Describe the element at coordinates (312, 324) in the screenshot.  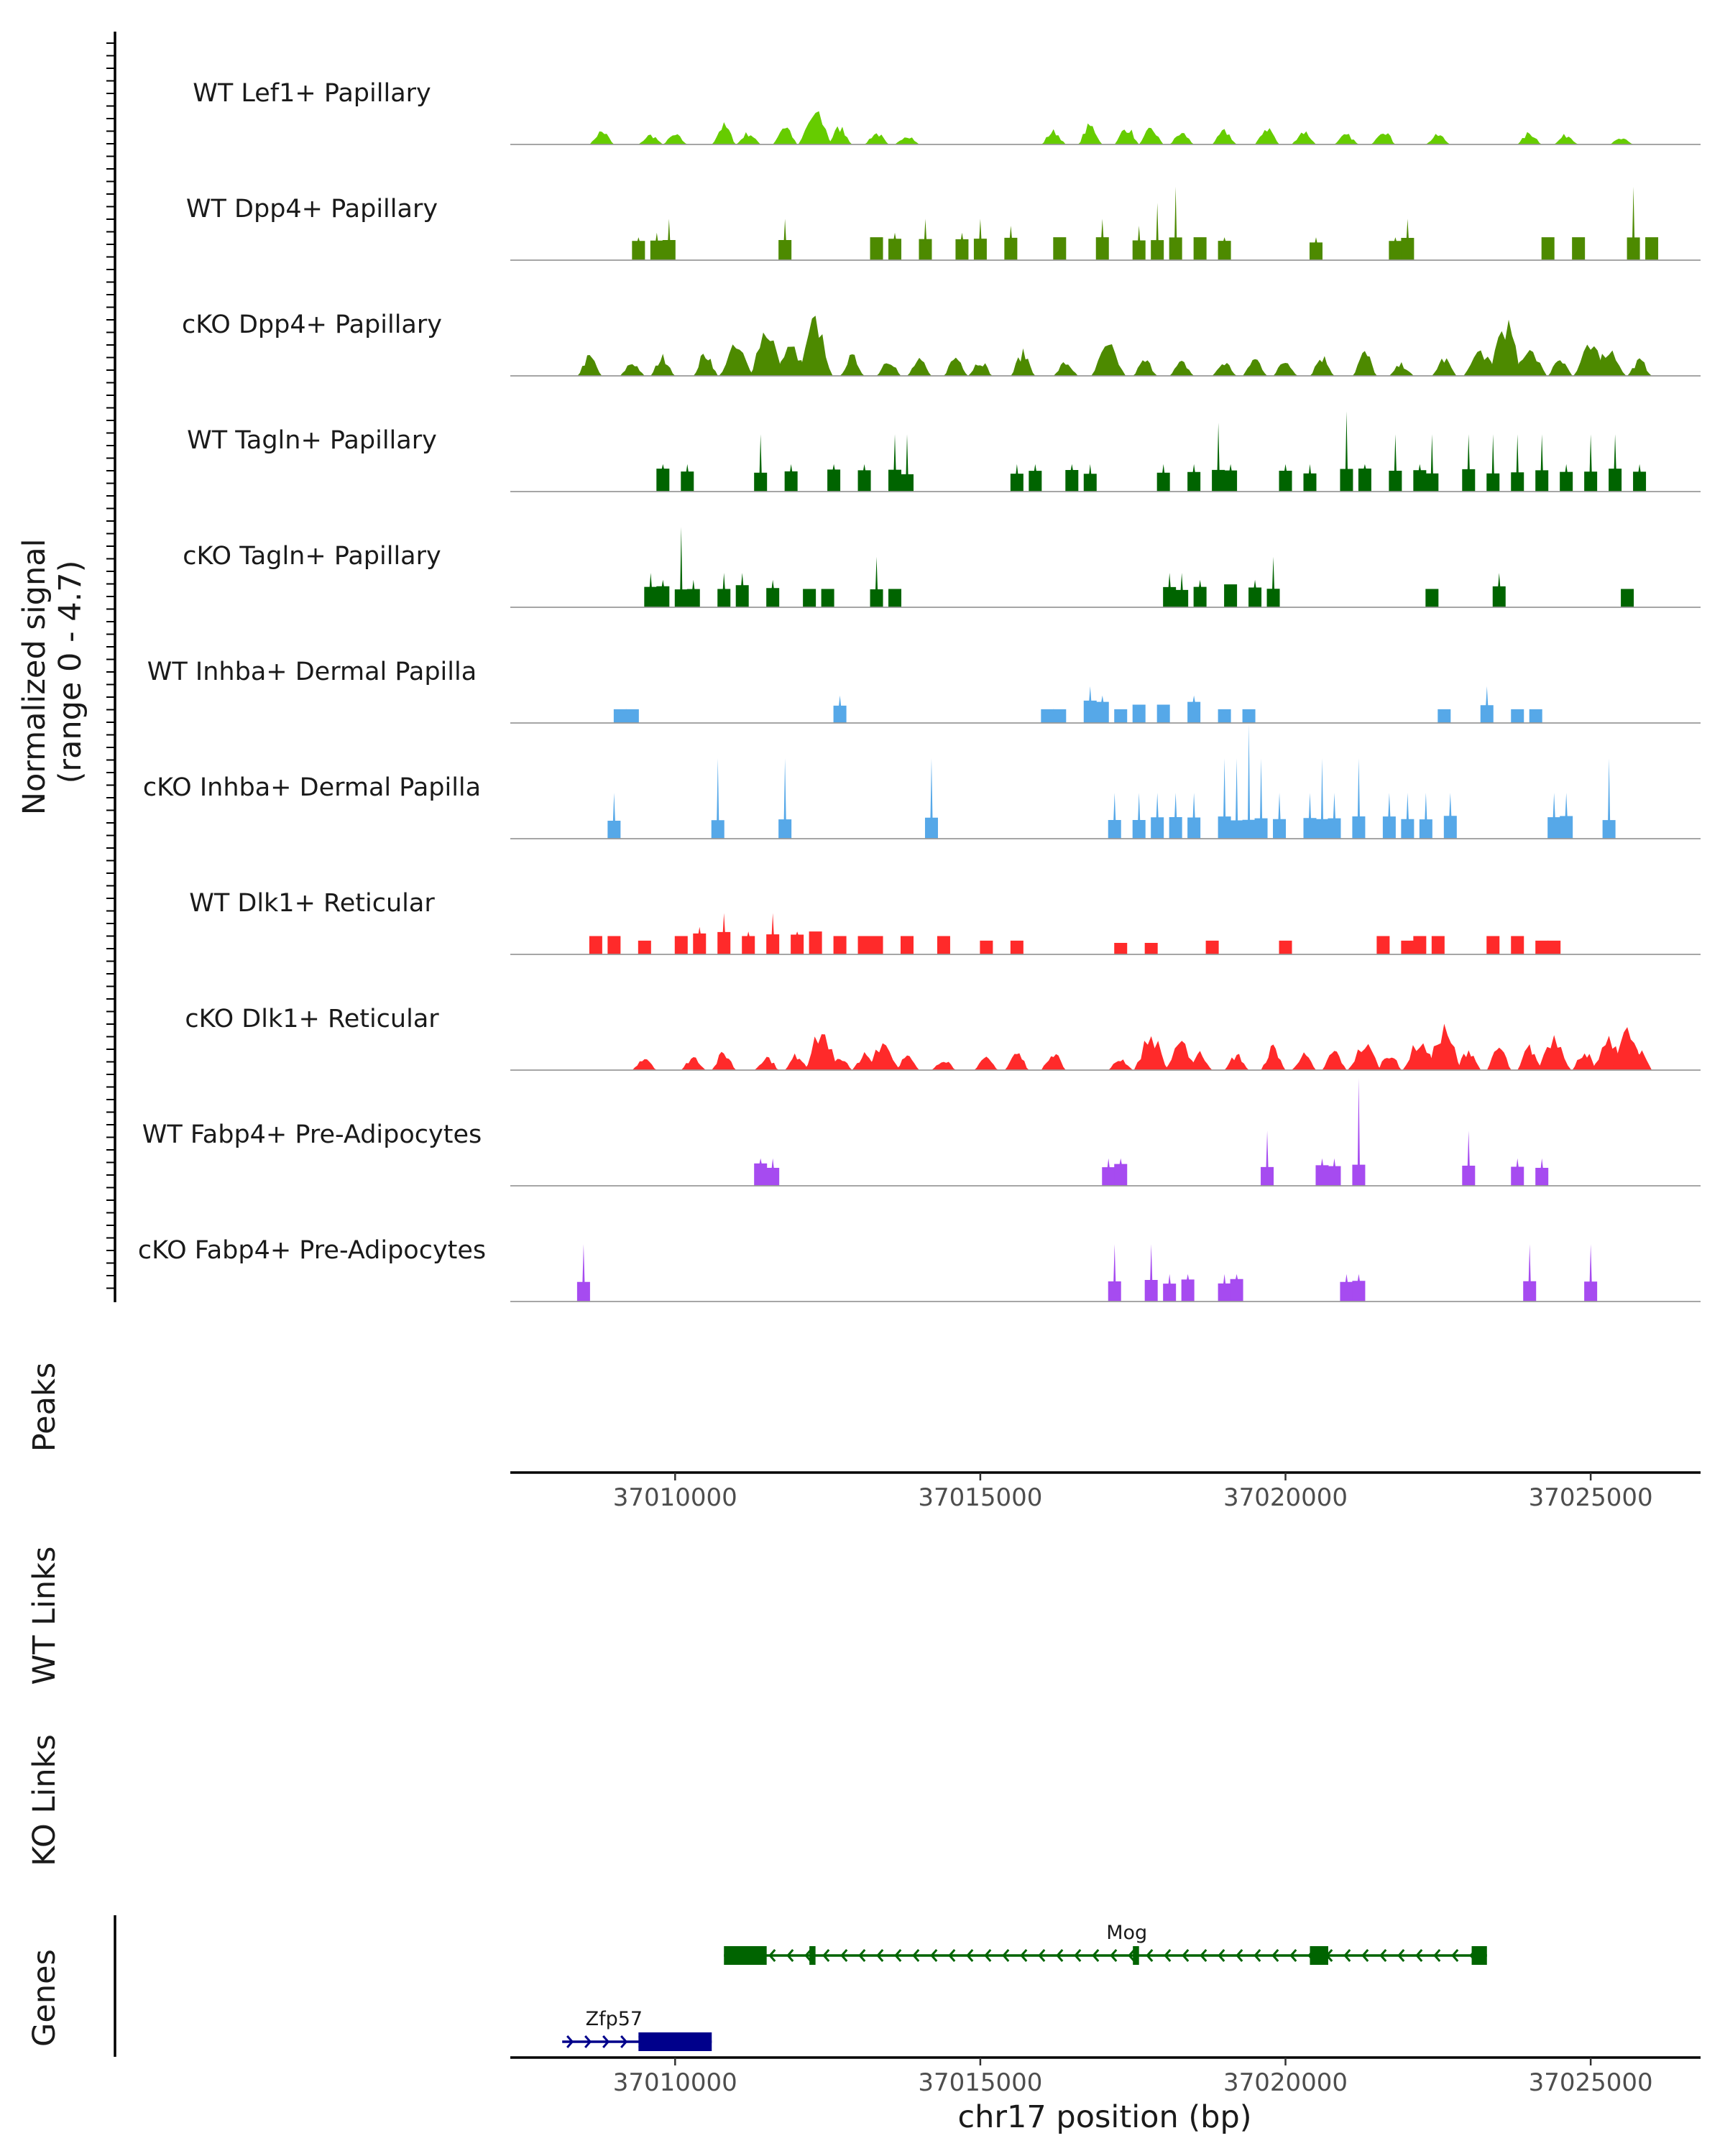
I see `track-label: cKO Dpp4+ Papillary` at that location.